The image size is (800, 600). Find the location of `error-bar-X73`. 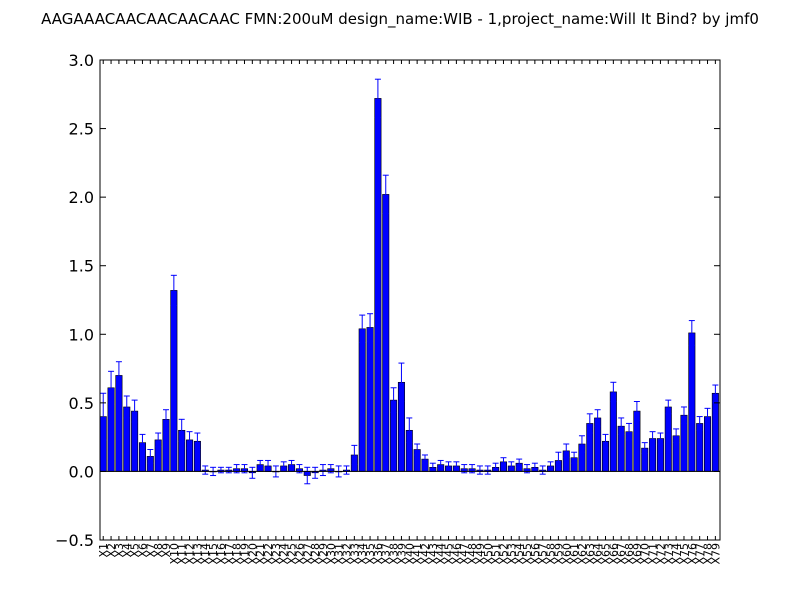

error-bar-X73 is located at coordinates (668, 407).